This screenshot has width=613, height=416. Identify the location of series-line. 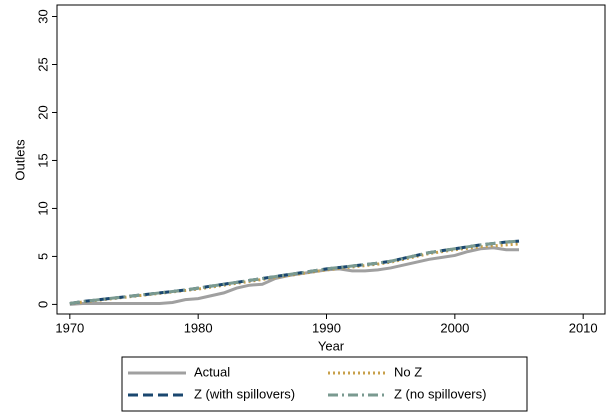
(294, 272).